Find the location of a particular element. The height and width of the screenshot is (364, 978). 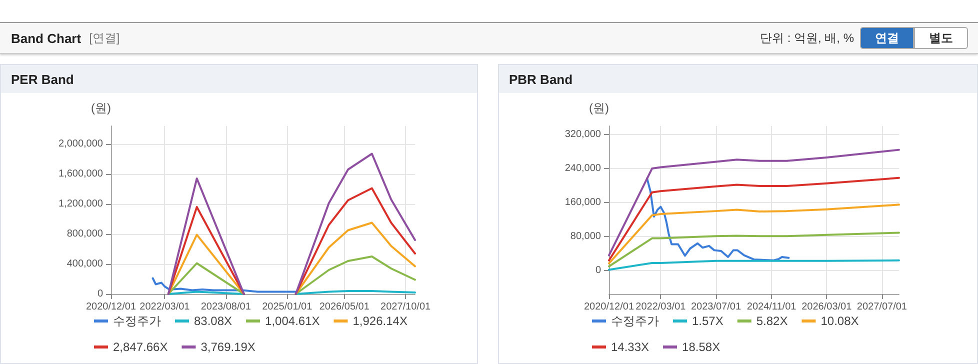

legend-label: 1,004.61X is located at coordinates (292, 321).